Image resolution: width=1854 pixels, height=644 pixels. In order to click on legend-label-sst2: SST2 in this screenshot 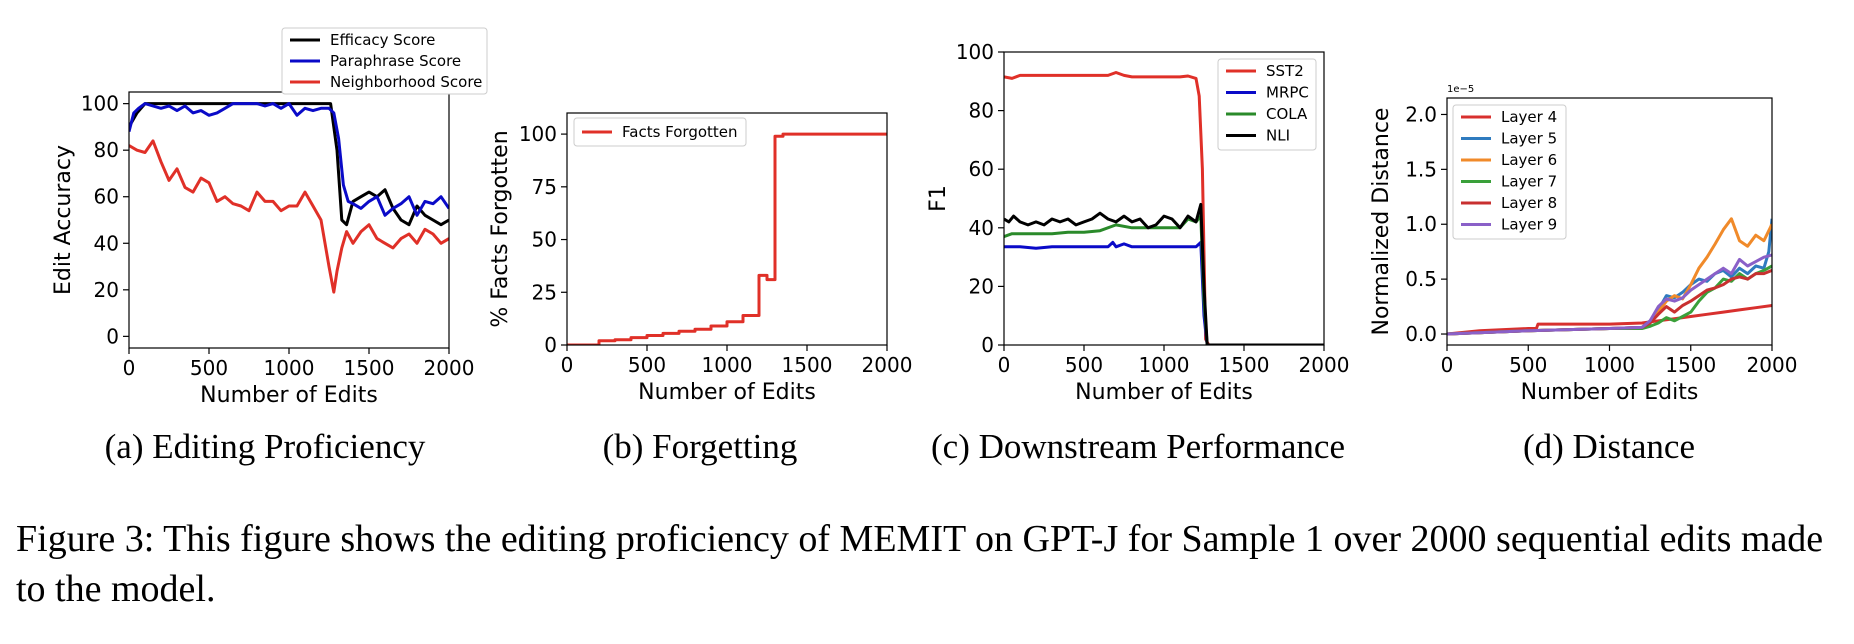, I will do `click(1285, 71)`.